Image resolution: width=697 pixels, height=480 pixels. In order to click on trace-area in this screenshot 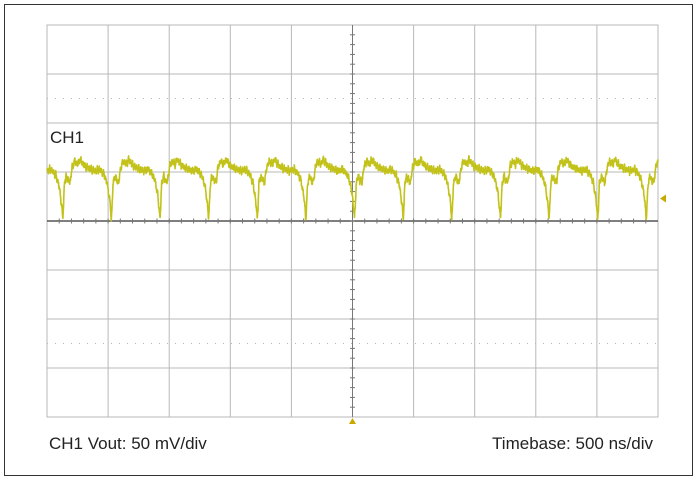, I will do `click(352, 188)`.